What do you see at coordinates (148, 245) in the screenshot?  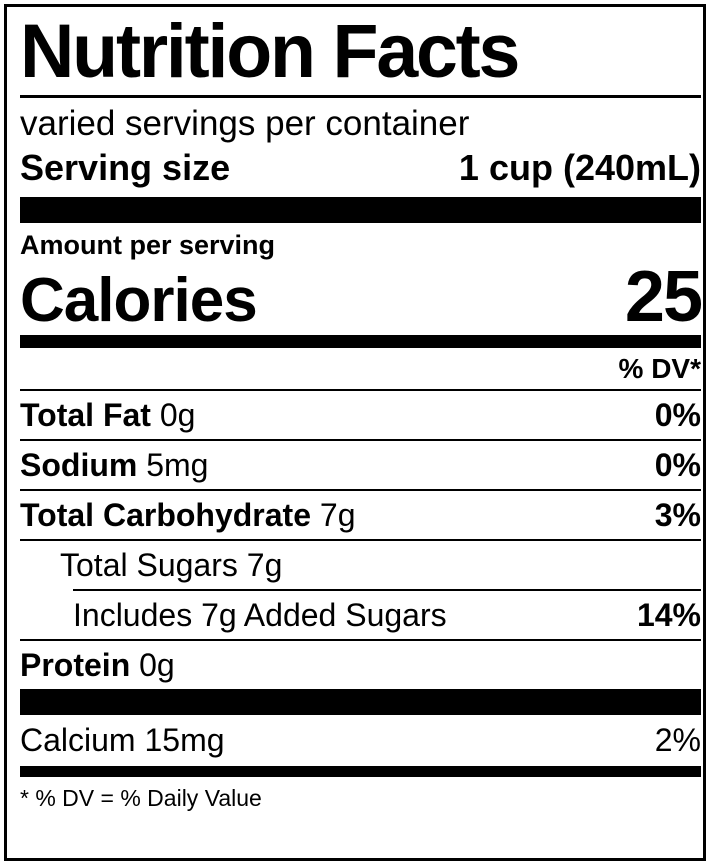 I see `amount-per-serving-label: Amount per serving` at bounding box center [148, 245].